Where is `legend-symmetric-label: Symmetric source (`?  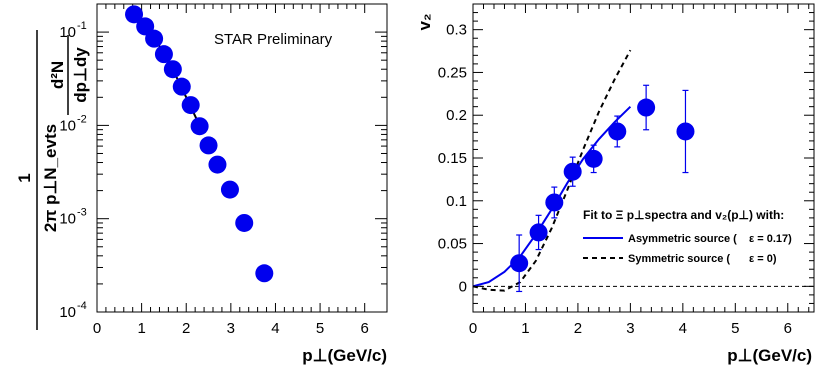
legend-symmetric-label: Symmetric source ( is located at coordinates (679, 259).